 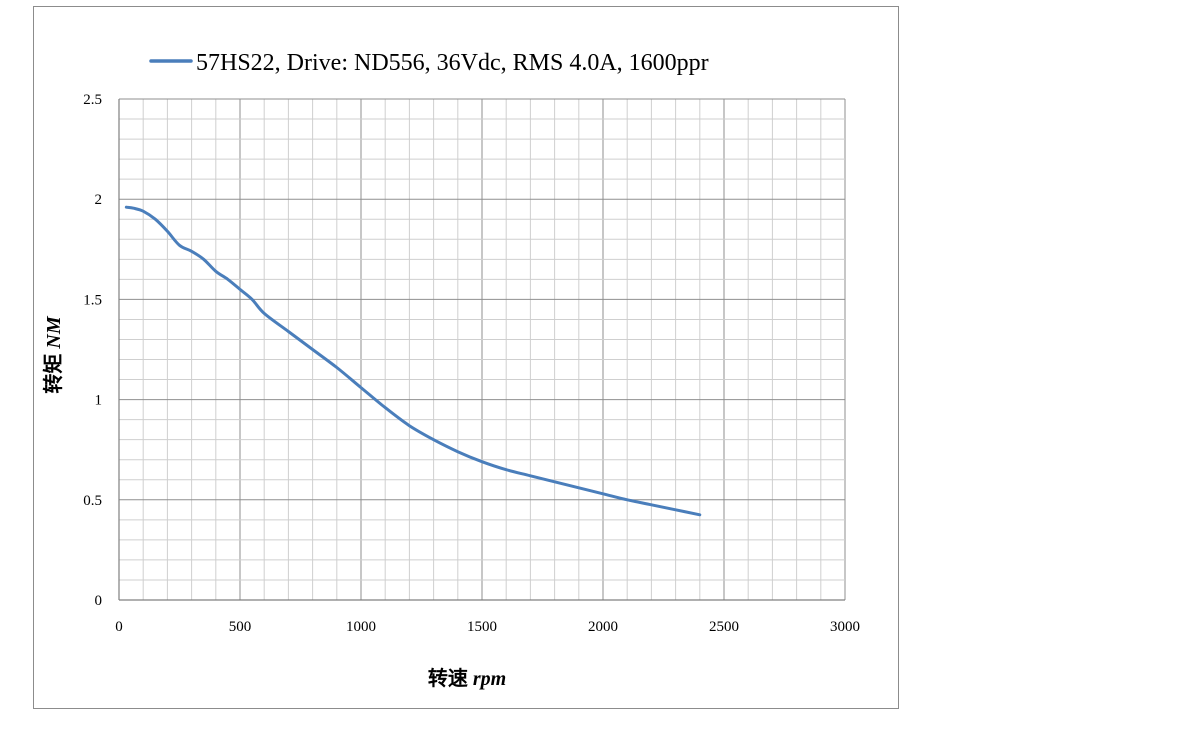 What do you see at coordinates (448, 678) in the screenshot?
I see `x-axis-label: 转速` at bounding box center [448, 678].